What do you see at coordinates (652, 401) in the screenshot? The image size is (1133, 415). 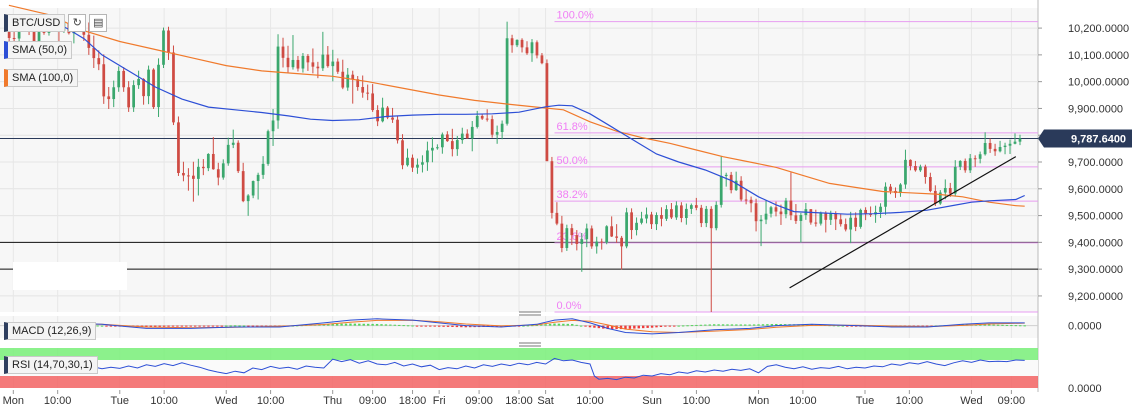 I see `time-tick-label: Sun` at bounding box center [652, 401].